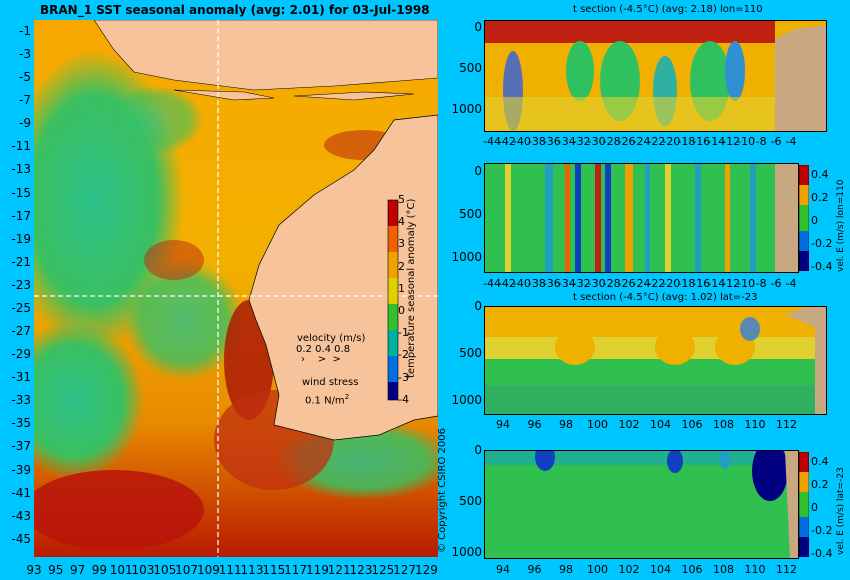  What do you see at coordinates (723, 569) in the screenshot?
I see `p4-x-tick: 108` at bounding box center [723, 569].